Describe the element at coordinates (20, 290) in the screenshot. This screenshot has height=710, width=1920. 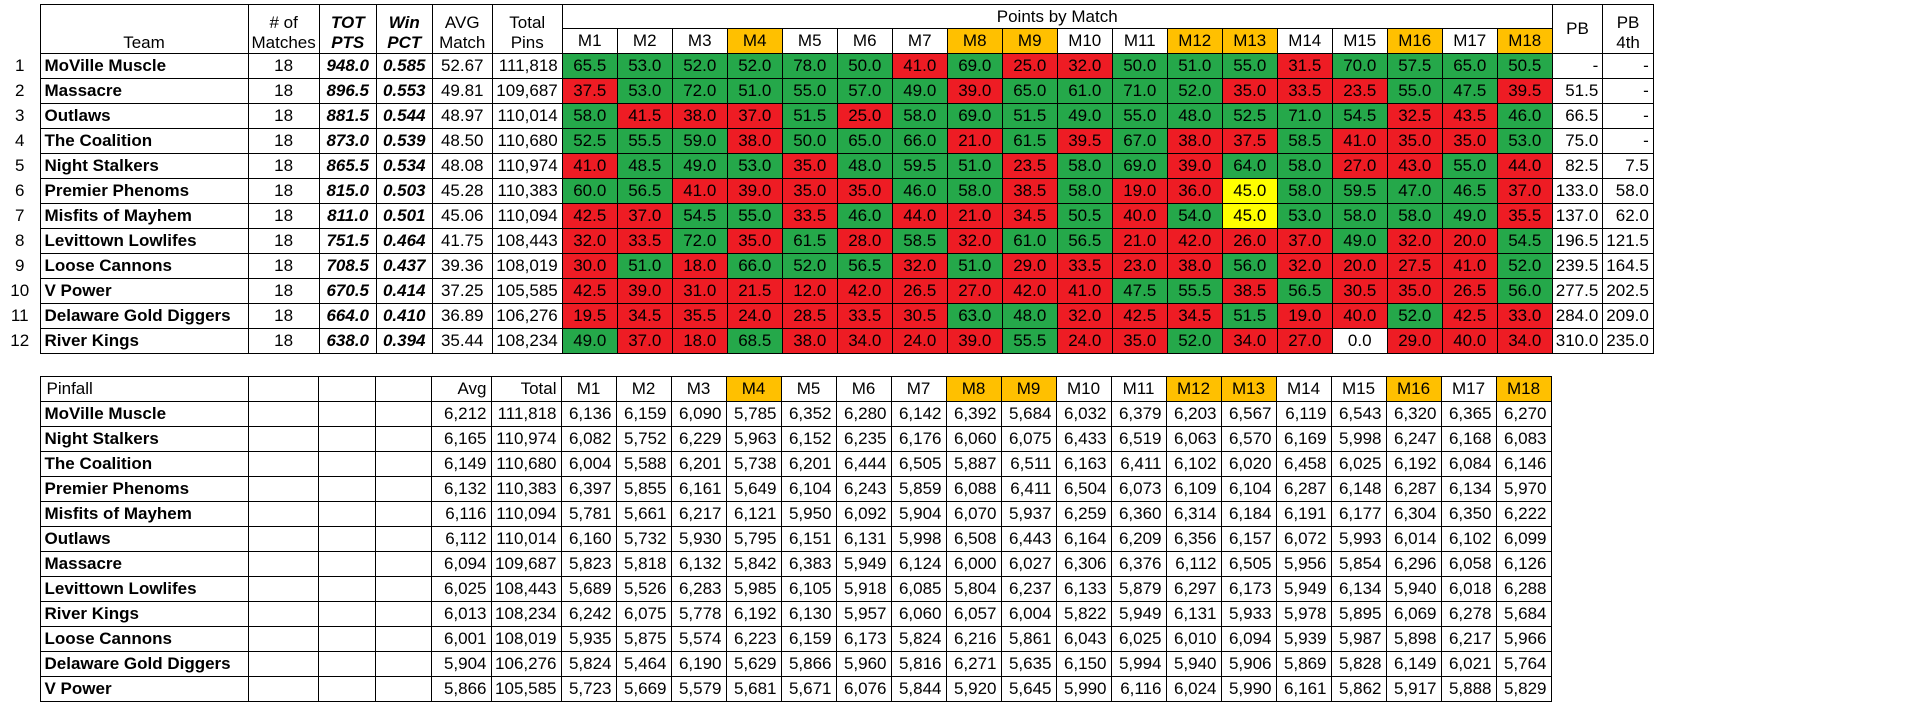
I see `rank-cell: 10` at that location.